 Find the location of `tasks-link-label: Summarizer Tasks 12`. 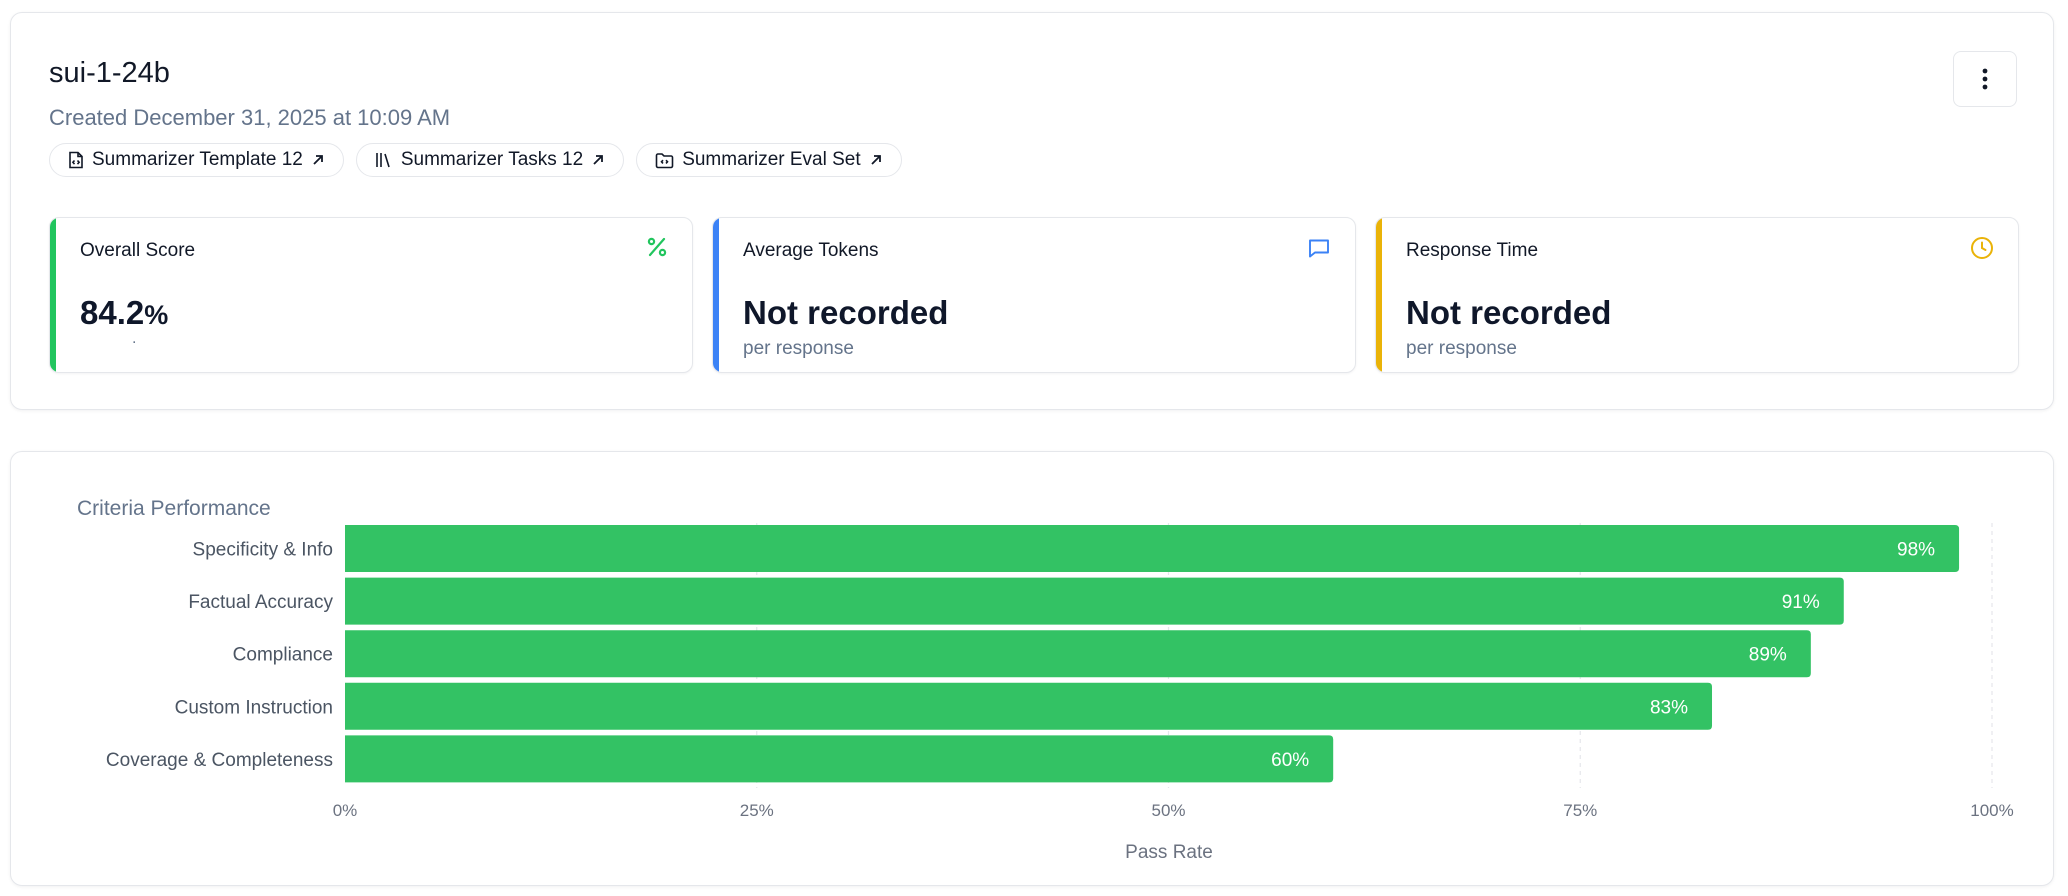

tasks-link-label: Summarizer Tasks 12 is located at coordinates (492, 159).